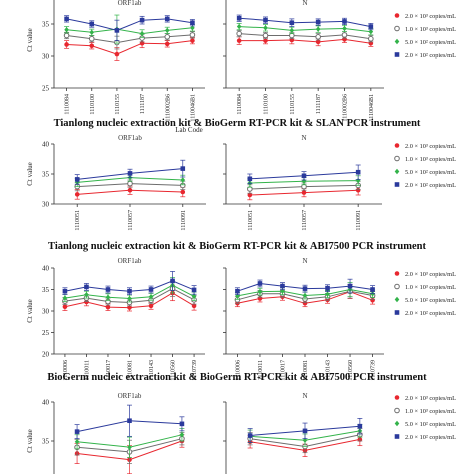 This screenshot has height=474, width=474. I want to click on panel-n: N 1110051 1110057 1110091, so click(302, 182).